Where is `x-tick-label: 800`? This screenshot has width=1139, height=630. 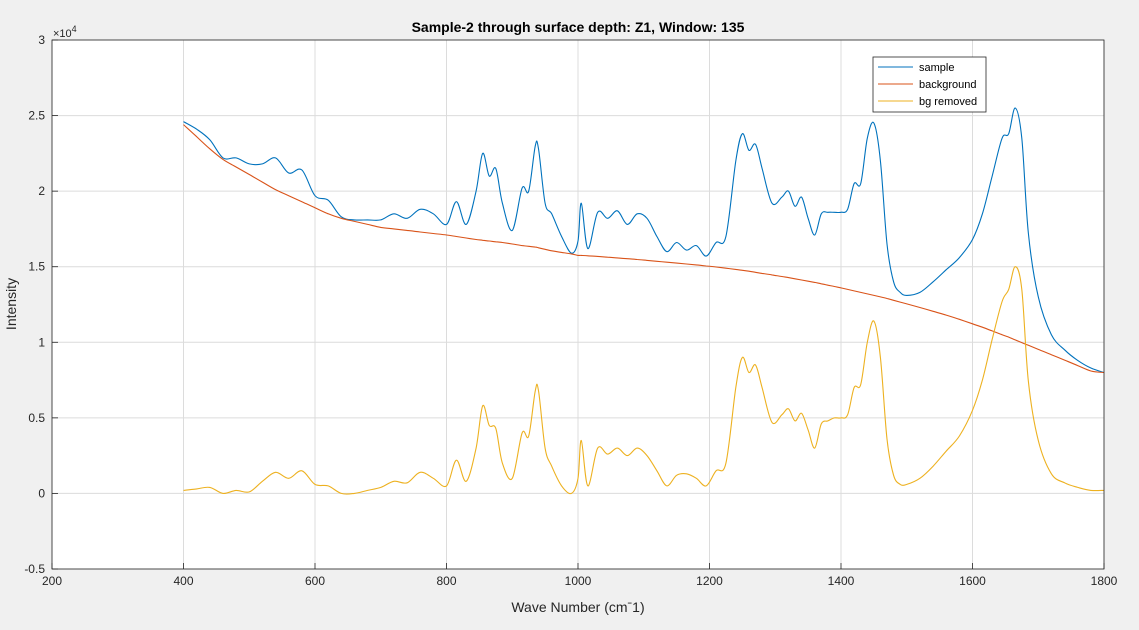
x-tick-label: 800 is located at coordinates (446, 581).